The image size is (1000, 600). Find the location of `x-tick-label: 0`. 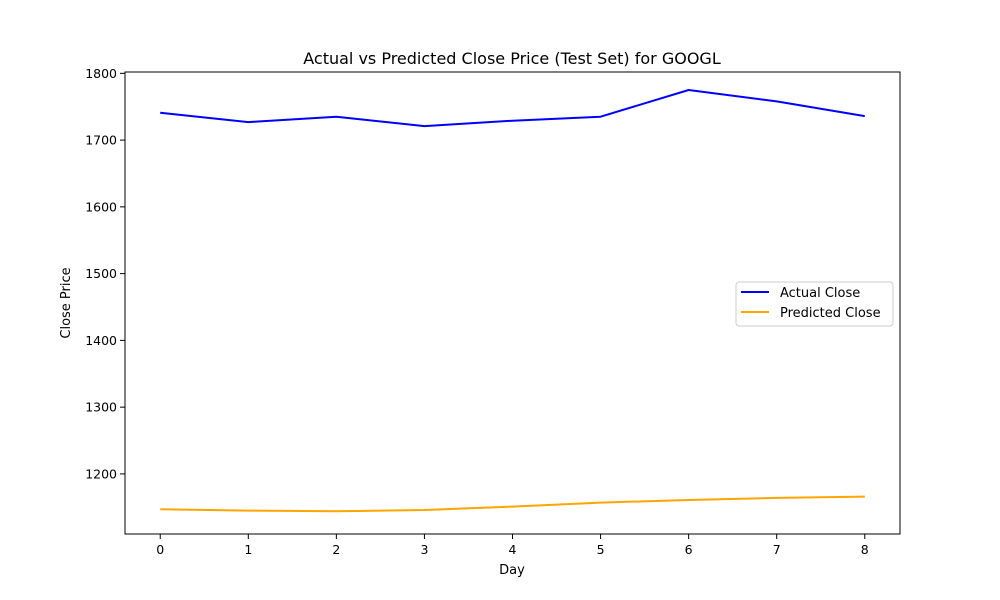

x-tick-label: 0 is located at coordinates (160, 549).